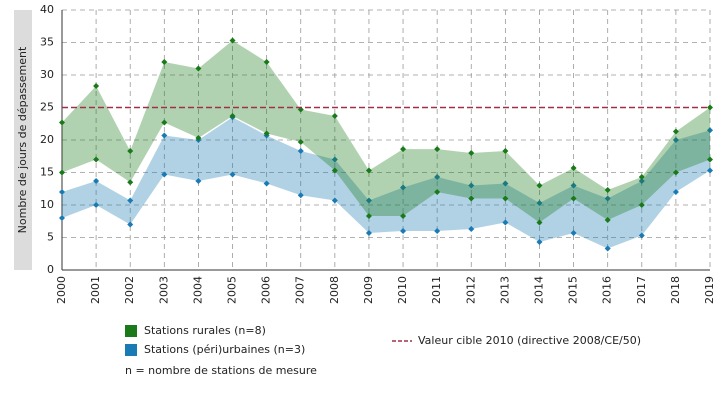 The image size is (725, 400). Describe the element at coordinates (205, 330) in the screenshot. I see `legend-label: Stations rurales (n=8)` at that location.